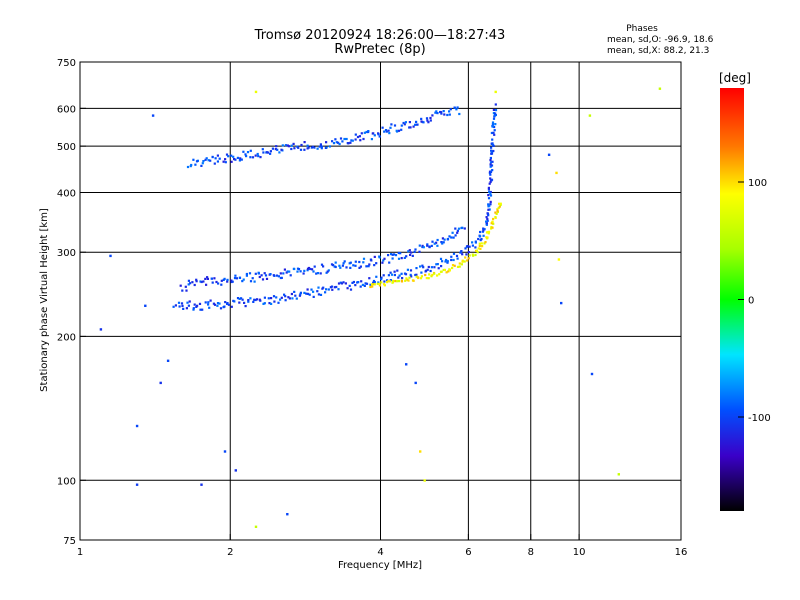  I want to click on y-axis-label: Stationary phase Virtual Height [km], so click(44, 300).